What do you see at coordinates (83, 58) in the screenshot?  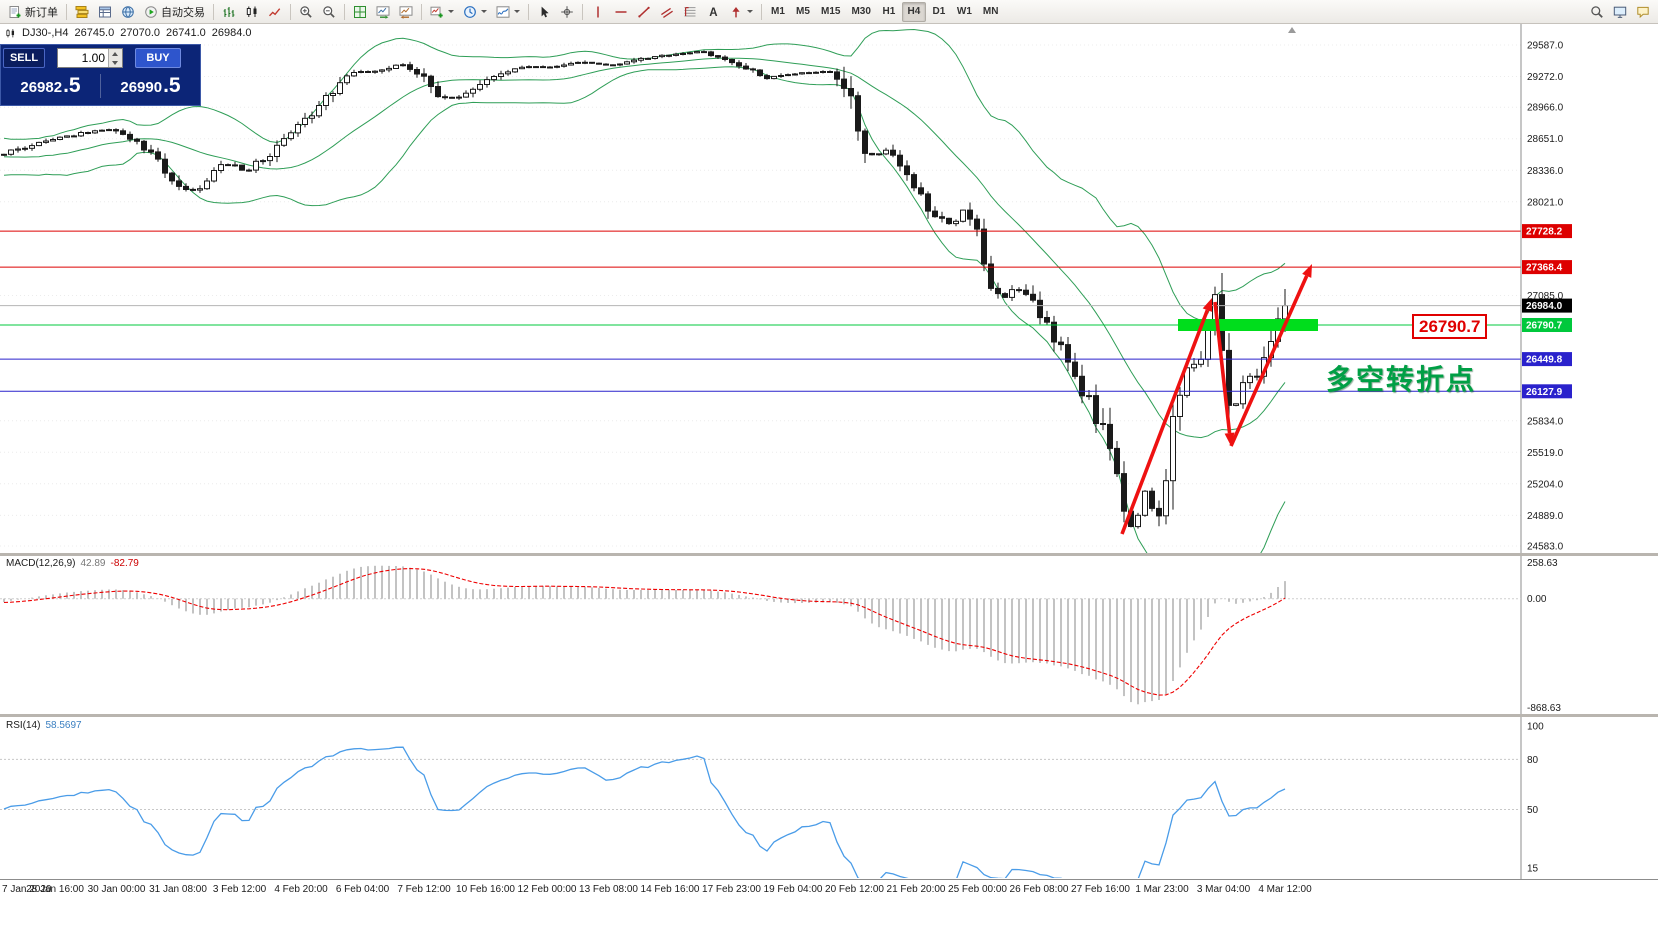 I see `volume-input` at bounding box center [83, 58].